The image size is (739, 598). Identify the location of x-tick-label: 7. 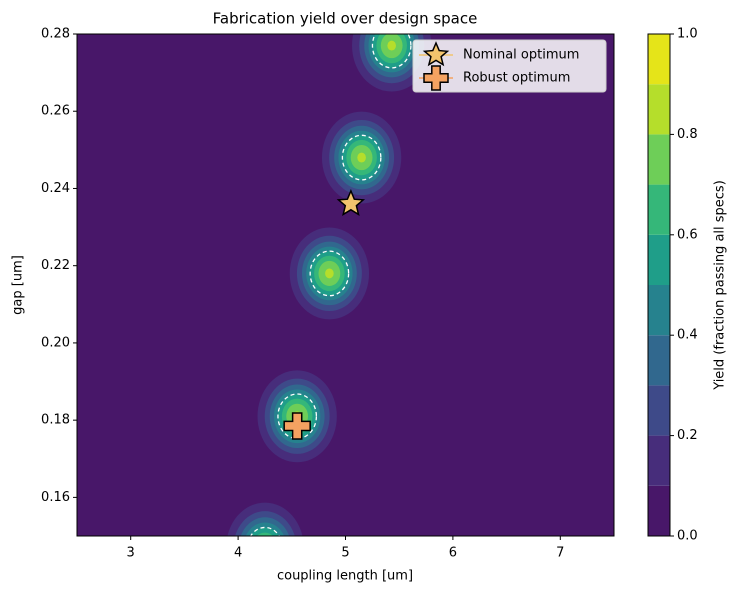
(560, 553).